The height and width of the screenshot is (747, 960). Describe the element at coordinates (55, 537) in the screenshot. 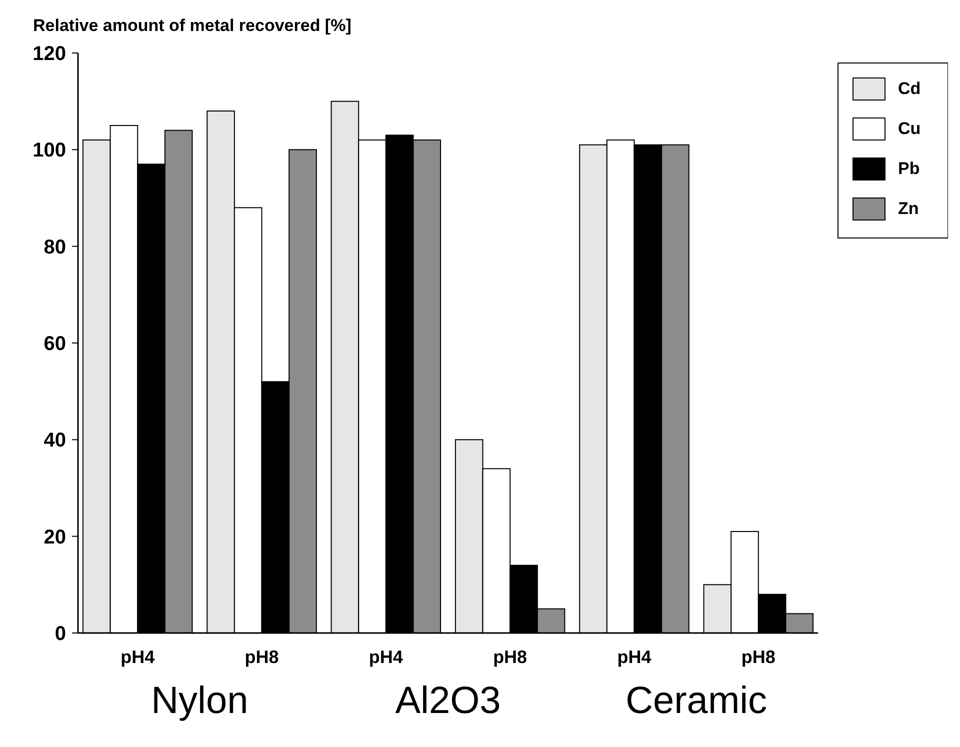

I see `y-tick-label: 20` at that location.